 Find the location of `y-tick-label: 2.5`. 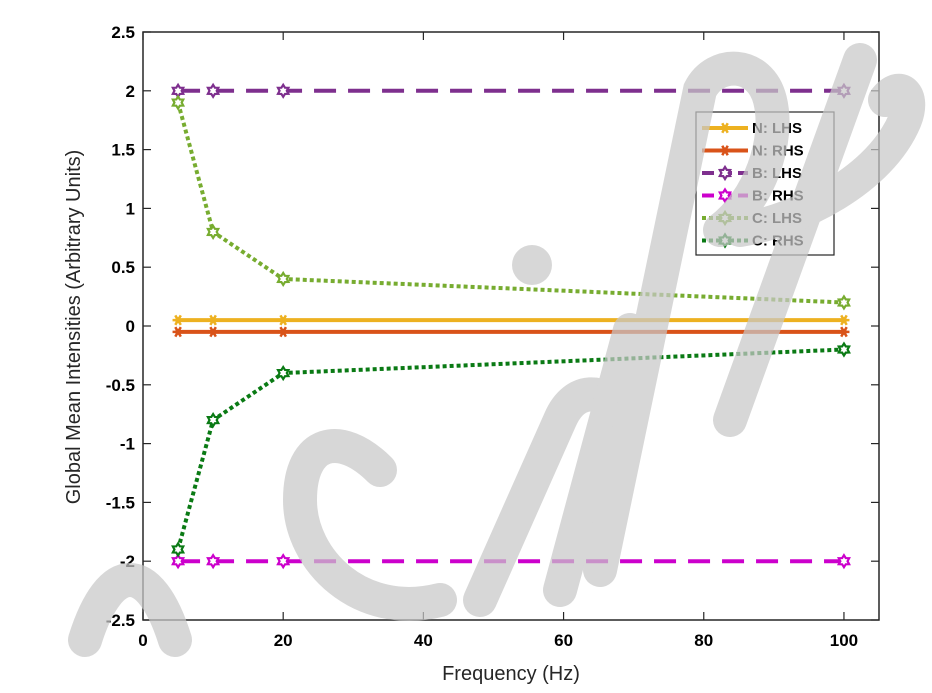

y-tick-label: 2.5 is located at coordinates (123, 32).